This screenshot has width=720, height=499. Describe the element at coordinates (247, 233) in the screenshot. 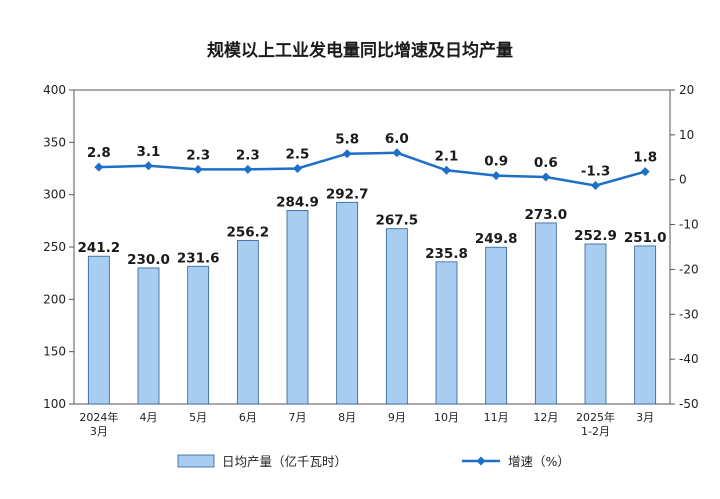

I see `bar-value-label: 256.2` at that location.